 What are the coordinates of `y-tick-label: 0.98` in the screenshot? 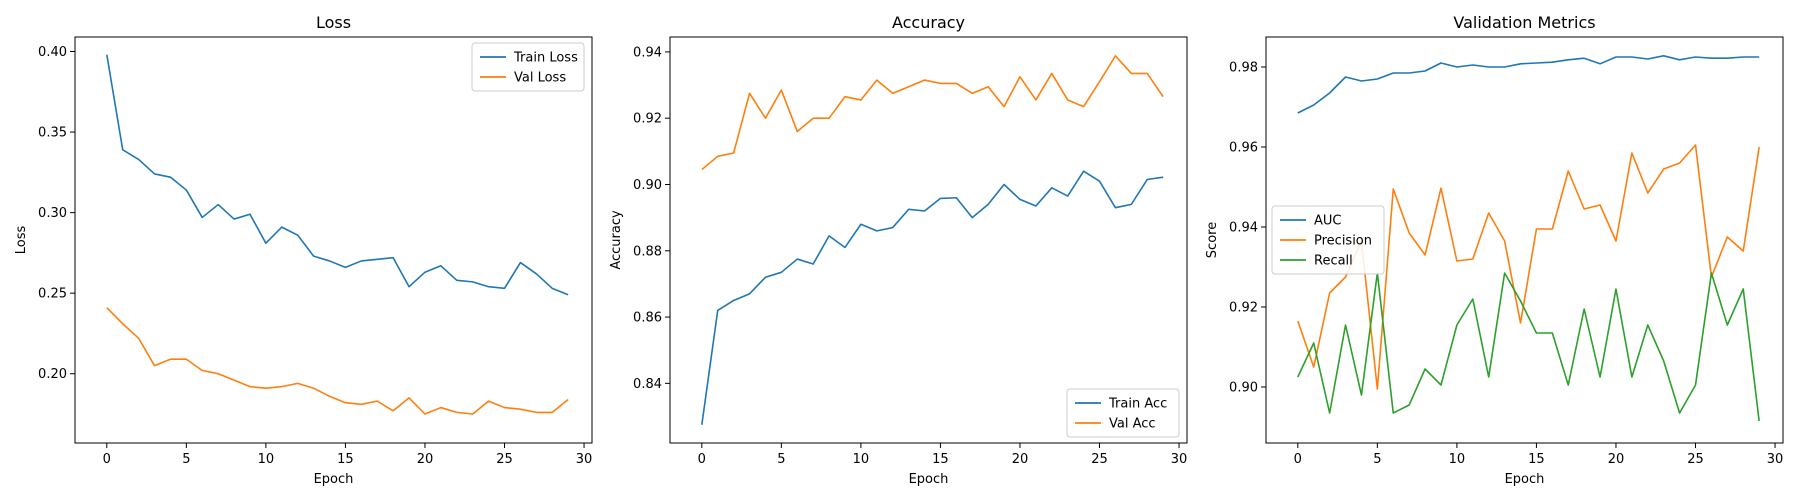 It's located at (1243, 68).